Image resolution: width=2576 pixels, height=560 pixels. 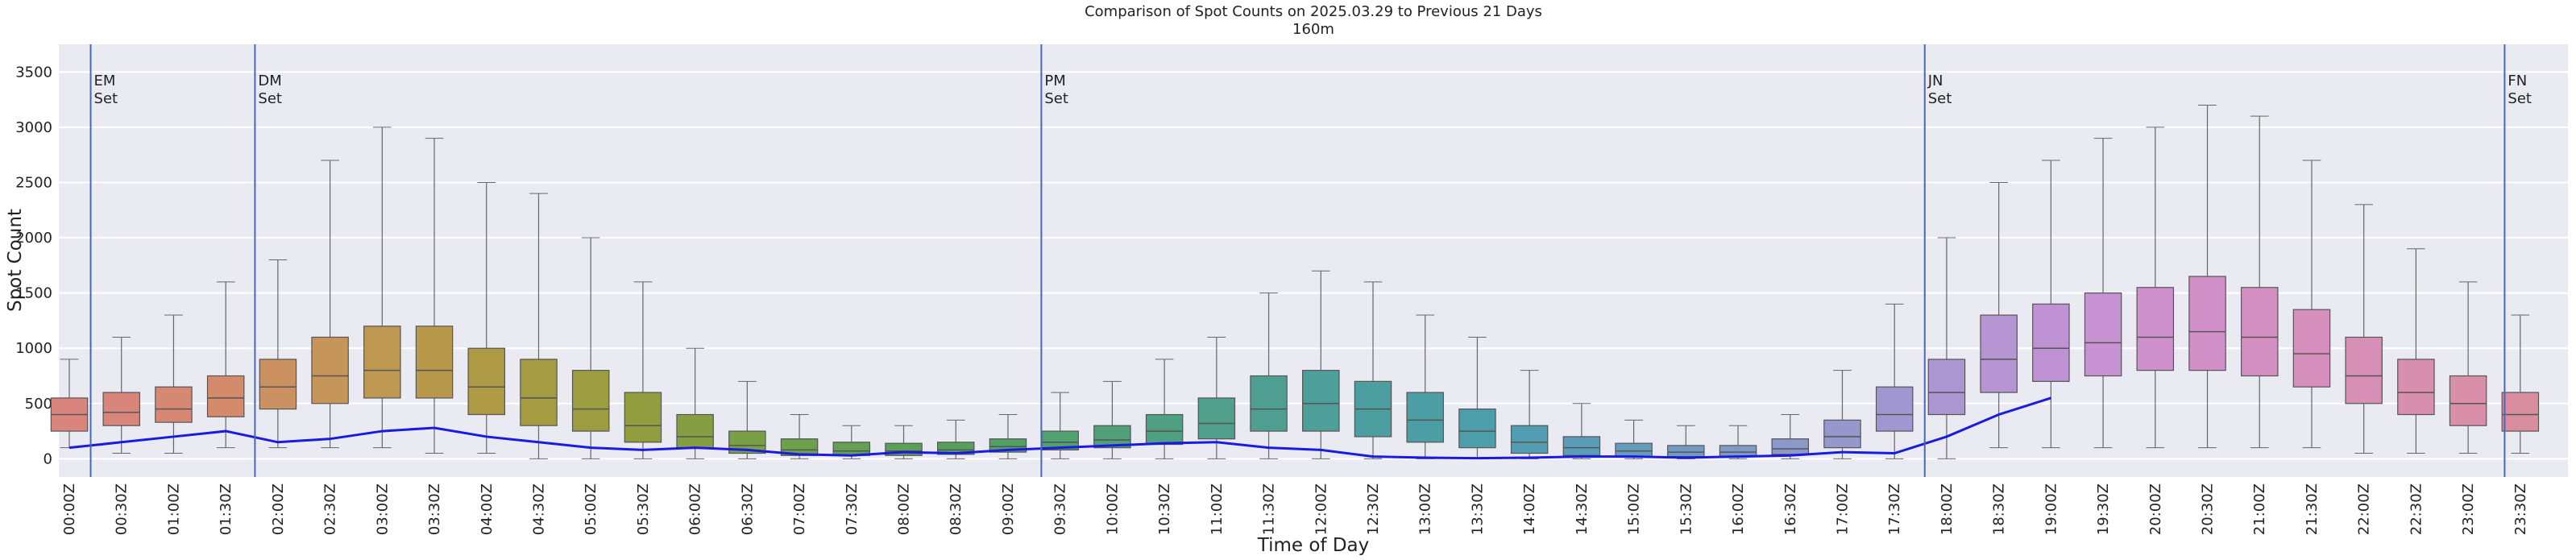 I want to click on x-tick-label: 17:30Z, so click(x=1894, y=509).